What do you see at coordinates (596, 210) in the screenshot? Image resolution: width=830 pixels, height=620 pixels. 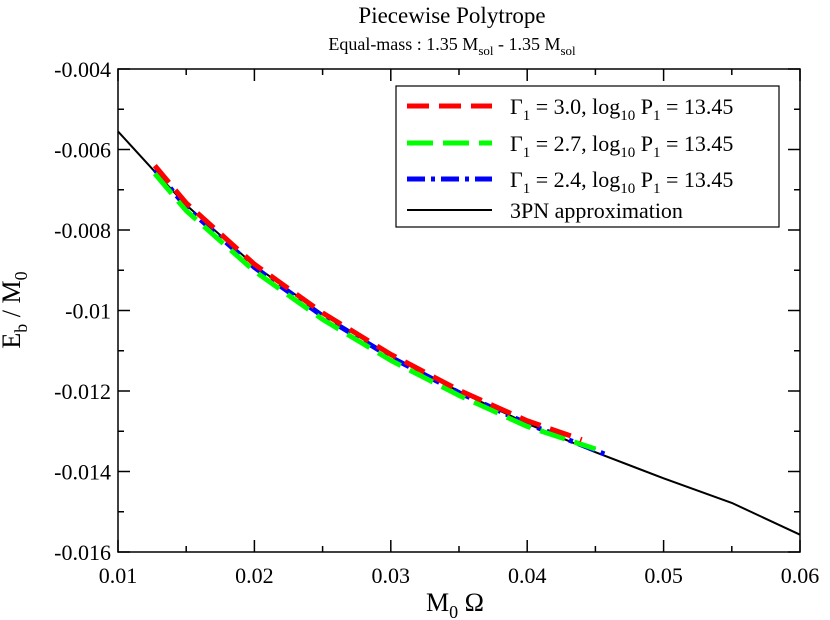 I see `legend-label-3pn: 3PN approximation` at bounding box center [596, 210].